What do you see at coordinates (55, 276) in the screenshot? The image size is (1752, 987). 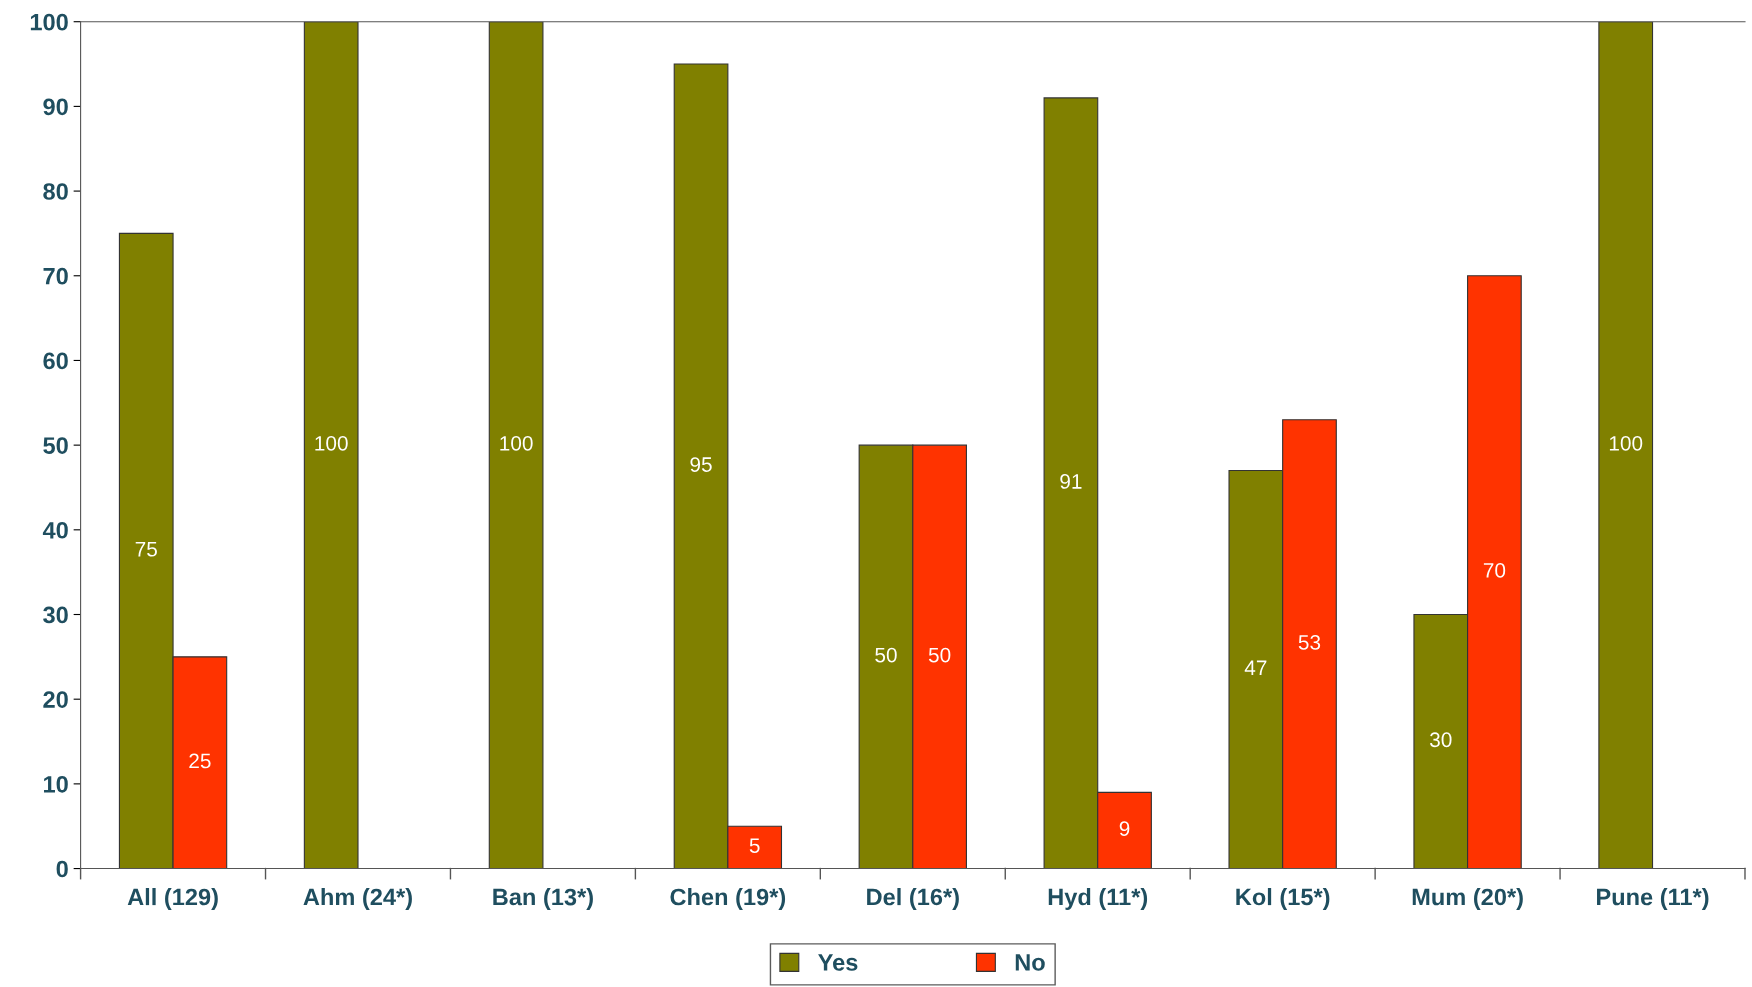 I see `y-tick-label: 70` at bounding box center [55, 276].